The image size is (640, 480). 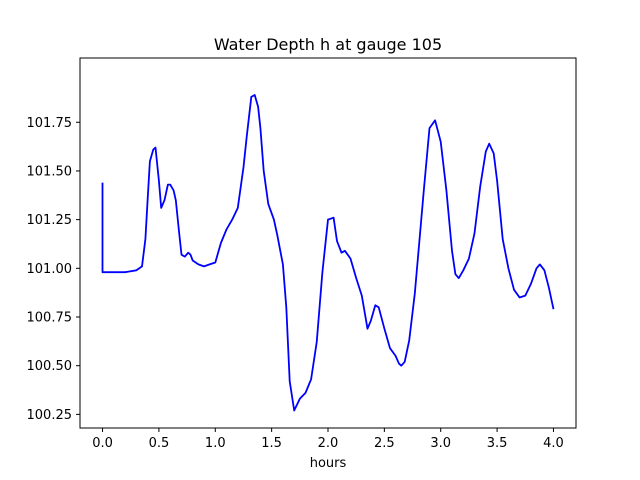 I want to click on x-tick-label: 1.0, so click(x=215, y=443).